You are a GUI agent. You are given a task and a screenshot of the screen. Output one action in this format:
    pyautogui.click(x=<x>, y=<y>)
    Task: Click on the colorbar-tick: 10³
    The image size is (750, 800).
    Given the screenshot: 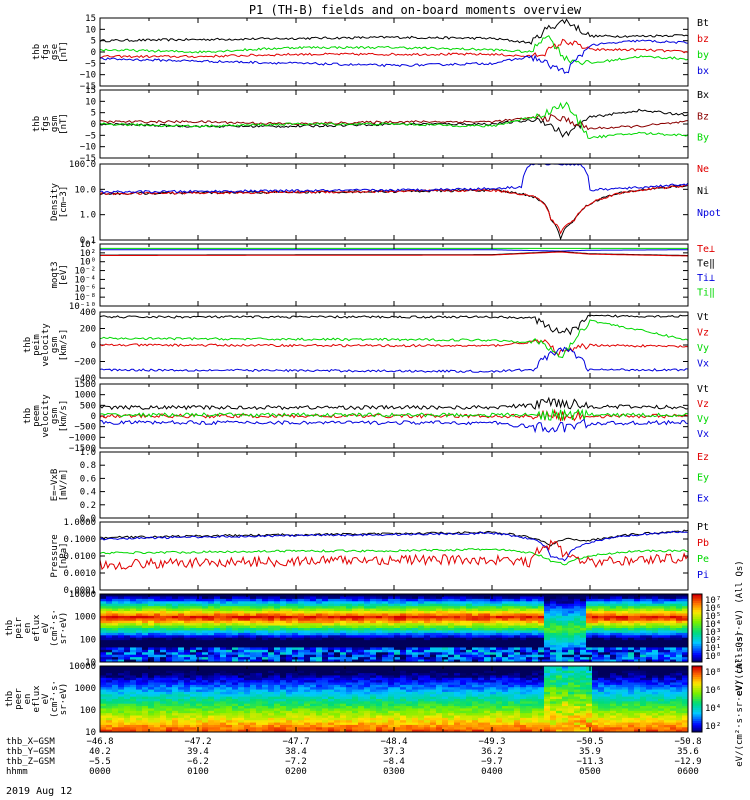 What is the action you would take?
    pyautogui.click(x=713, y=633)
    